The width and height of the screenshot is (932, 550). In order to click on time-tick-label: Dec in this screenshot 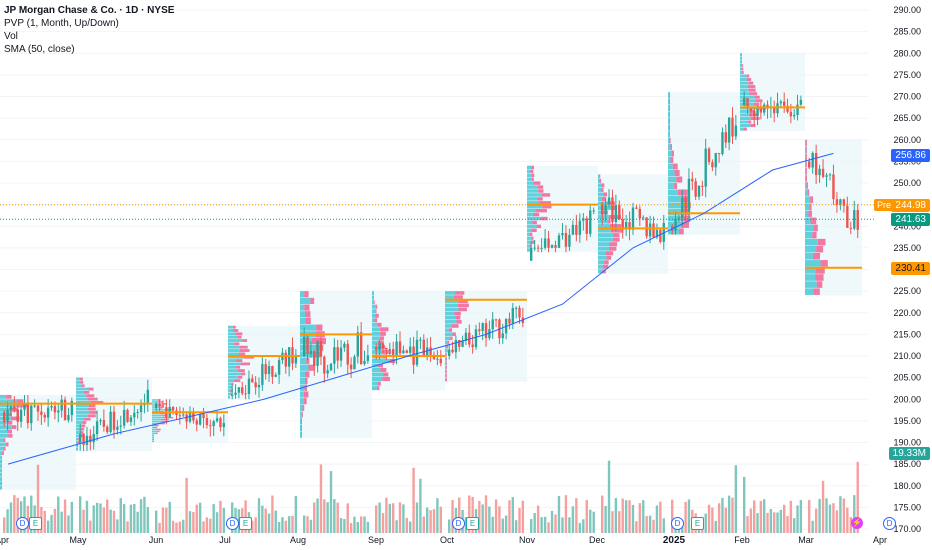, I will do `click(597, 540)`.